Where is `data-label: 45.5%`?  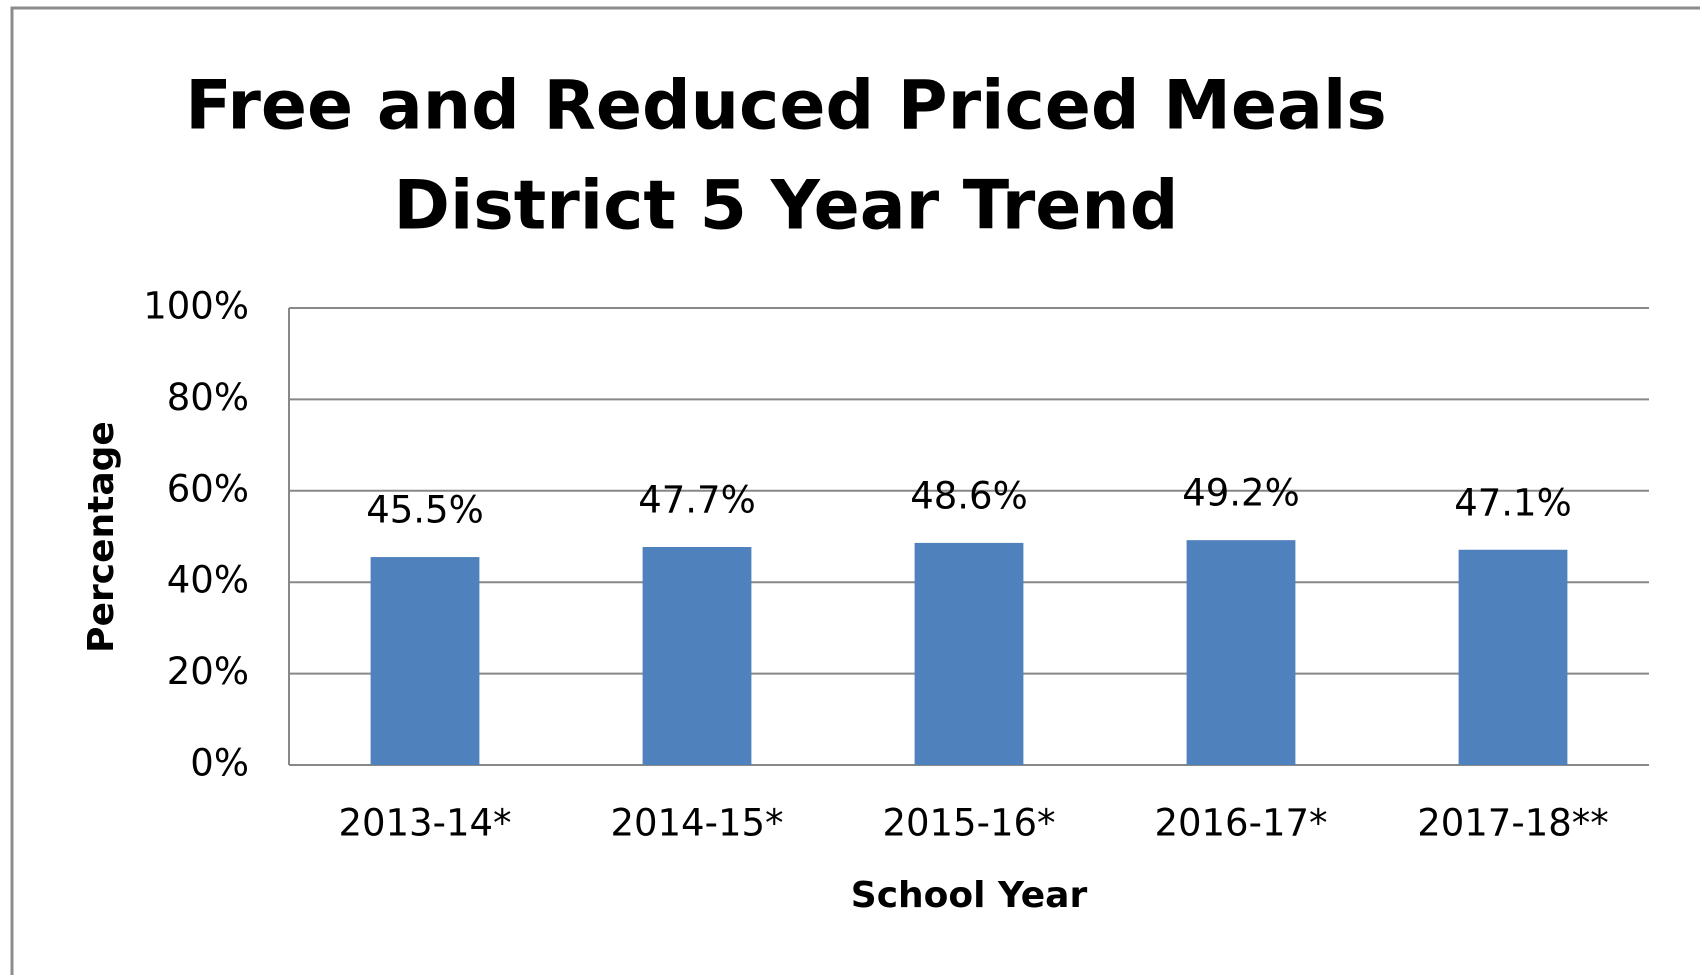 data-label: 45.5% is located at coordinates (425, 510).